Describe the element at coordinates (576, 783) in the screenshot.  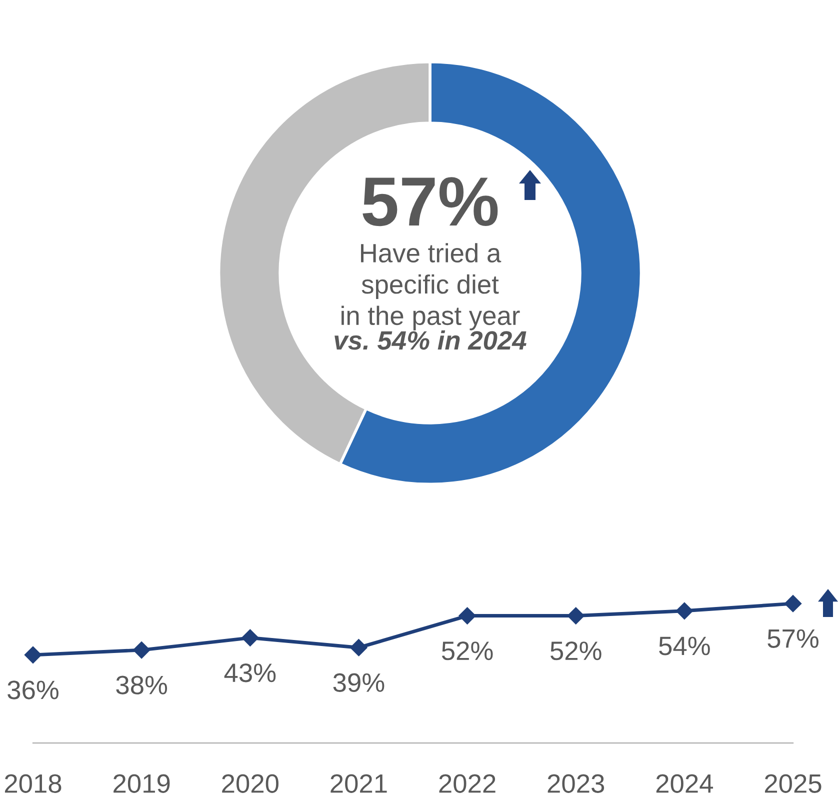
I see `x-tick-label: 2023` at that location.